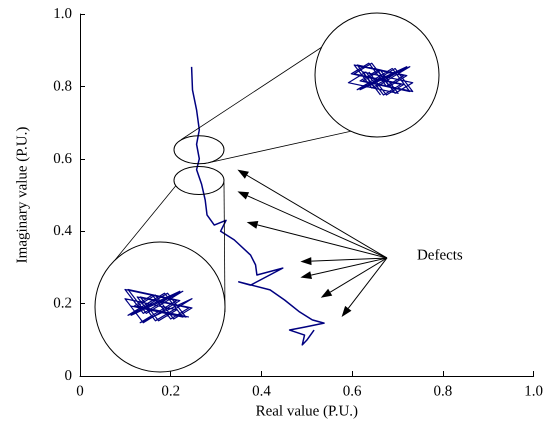 The height and width of the screenshot is (442, 546). I want to click on x-tick-label: 1.0, so click(533, 392).